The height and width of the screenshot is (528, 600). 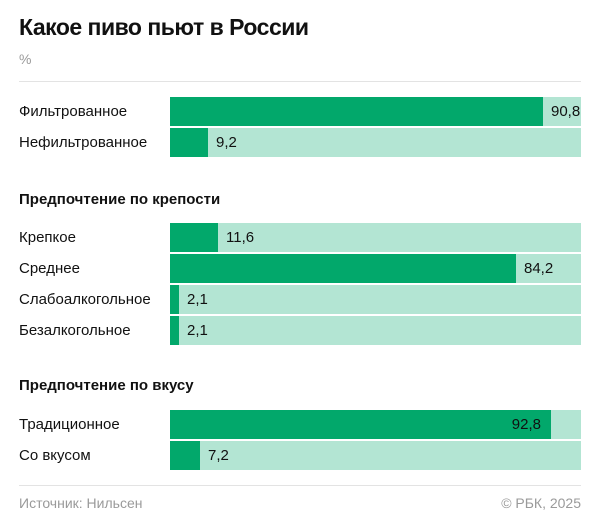 I want to click on category-label: Фильтрованное, so click(x=73, y=111).